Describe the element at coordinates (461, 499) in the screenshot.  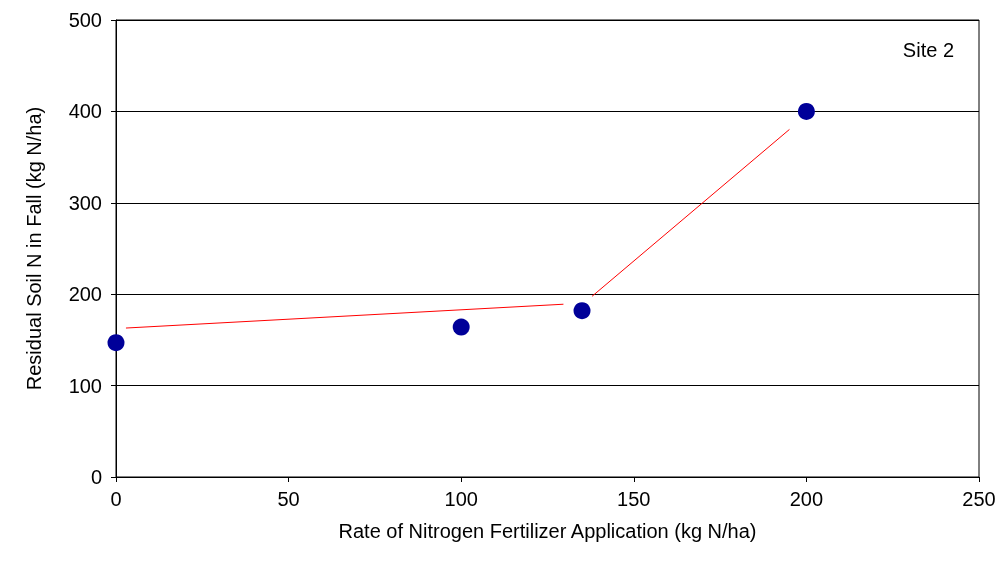
I see `x-tick-label: 100` at that location.